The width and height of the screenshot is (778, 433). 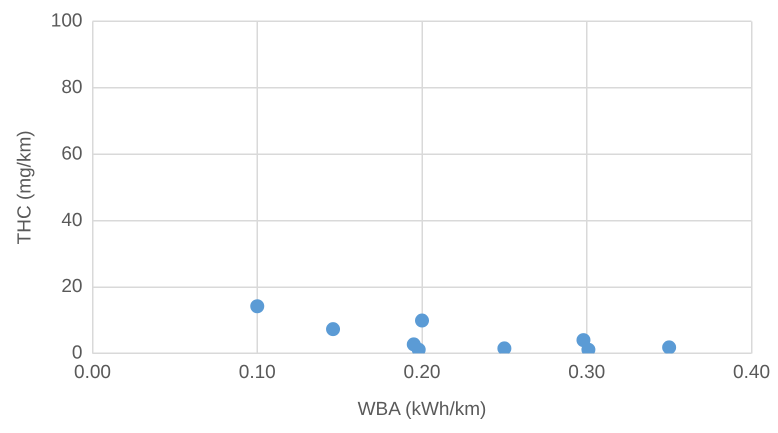 What do you see at coordinates (71, 153) in the screenshot?
I see `y-tick-label: 60` at bounding box center [71, 153].